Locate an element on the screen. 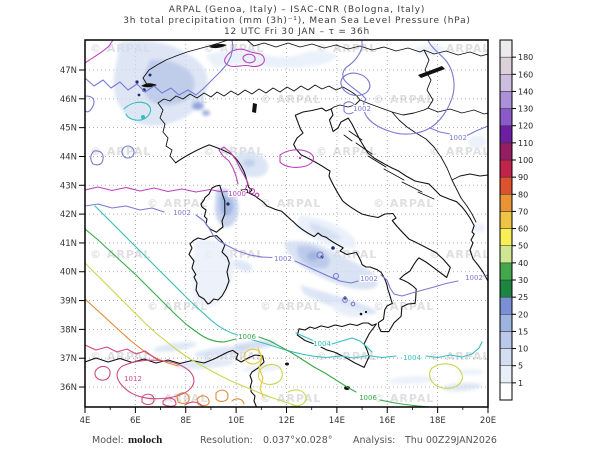  lat-tick-label: 47N is located at coordinates (68, 71).